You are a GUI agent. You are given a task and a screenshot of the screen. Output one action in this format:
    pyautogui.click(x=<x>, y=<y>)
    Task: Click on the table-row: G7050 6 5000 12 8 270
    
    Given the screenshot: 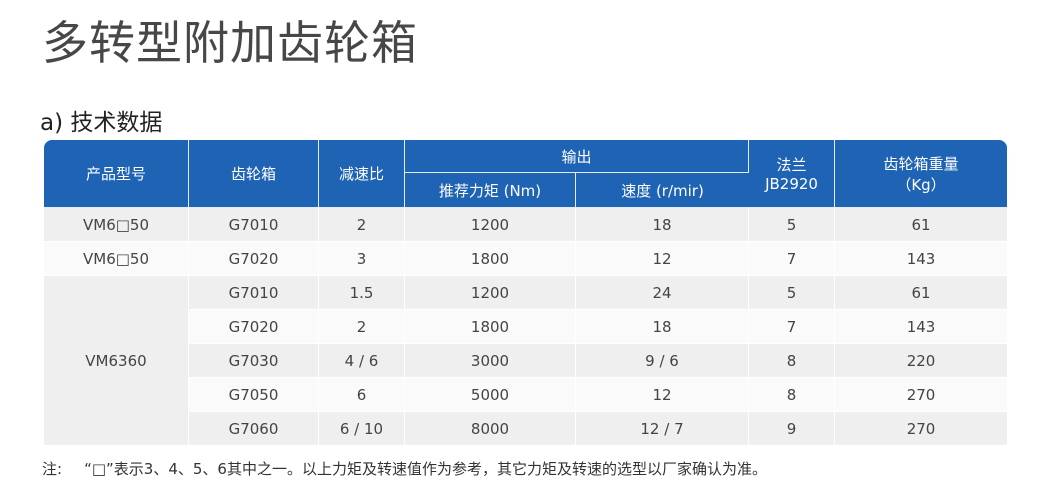 What is the action you would take?
    pyautogui.click(x=526, y=395)
    